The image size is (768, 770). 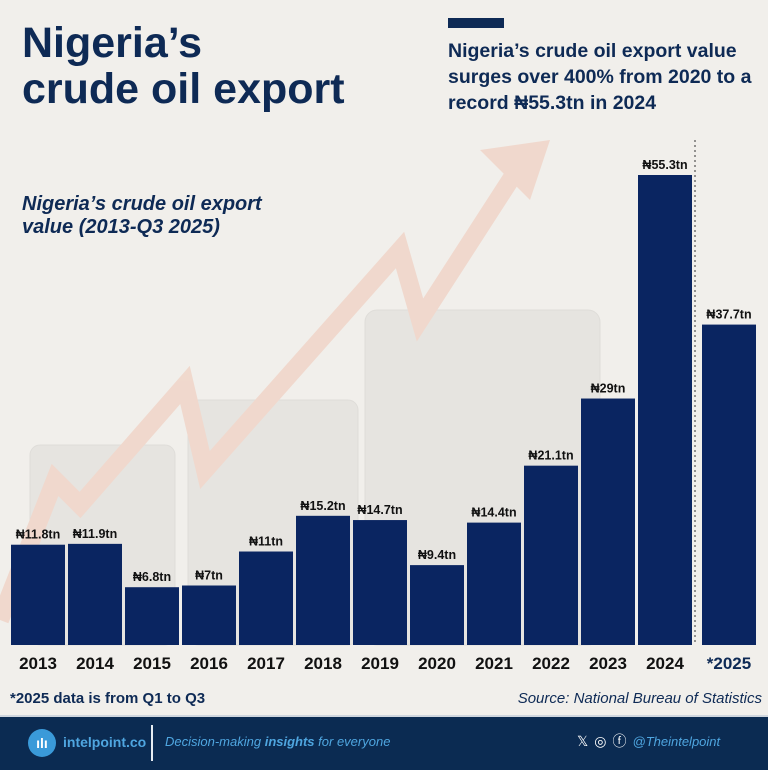 What do you see at coordinates (665, 663) in the screenshot?
I see `x-tick-label: 2024` at bounding box center [665, 663].